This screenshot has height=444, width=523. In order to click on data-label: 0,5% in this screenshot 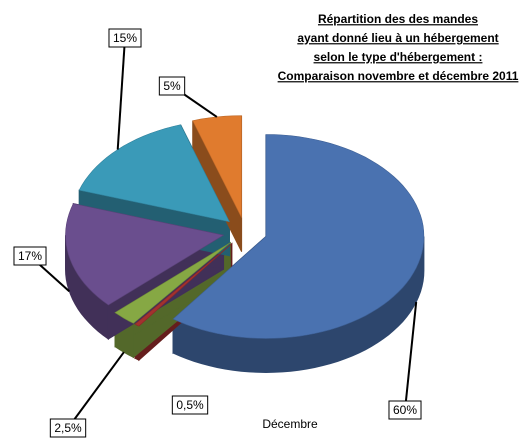, I will do `click(190, 405)`.